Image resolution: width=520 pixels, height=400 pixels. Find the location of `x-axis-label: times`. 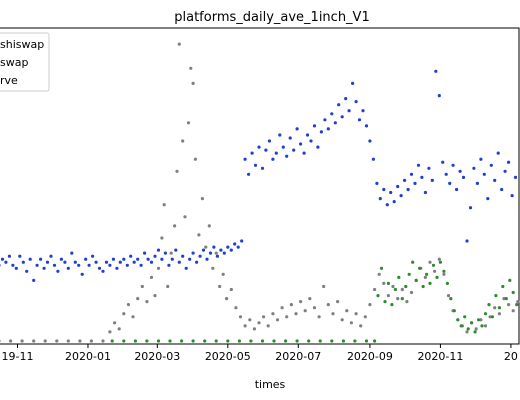

x-axis-label: times is located at coordinates (270, 384).